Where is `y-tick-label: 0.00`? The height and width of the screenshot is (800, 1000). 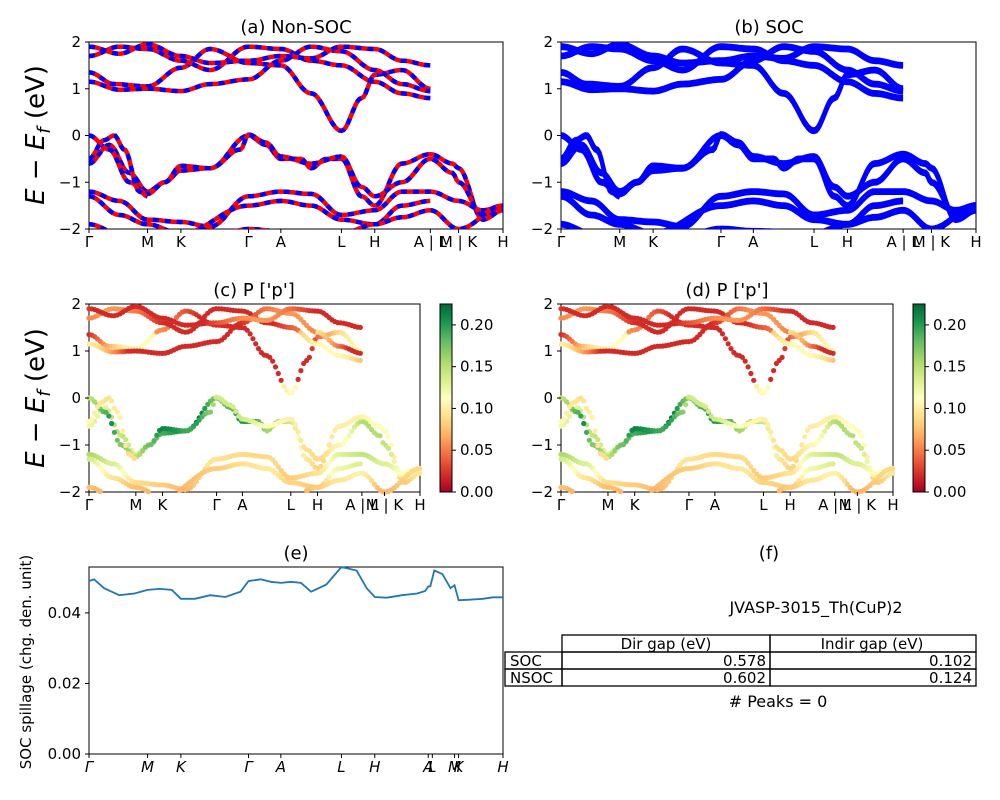
y-tick-label: 0.00 is located at coordinates (64, 754).